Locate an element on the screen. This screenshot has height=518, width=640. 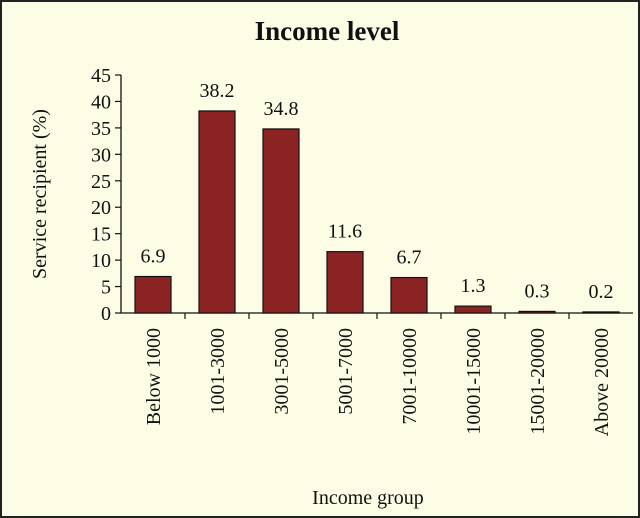
y-tick-label: 0 is located at coordinates (106, 314).